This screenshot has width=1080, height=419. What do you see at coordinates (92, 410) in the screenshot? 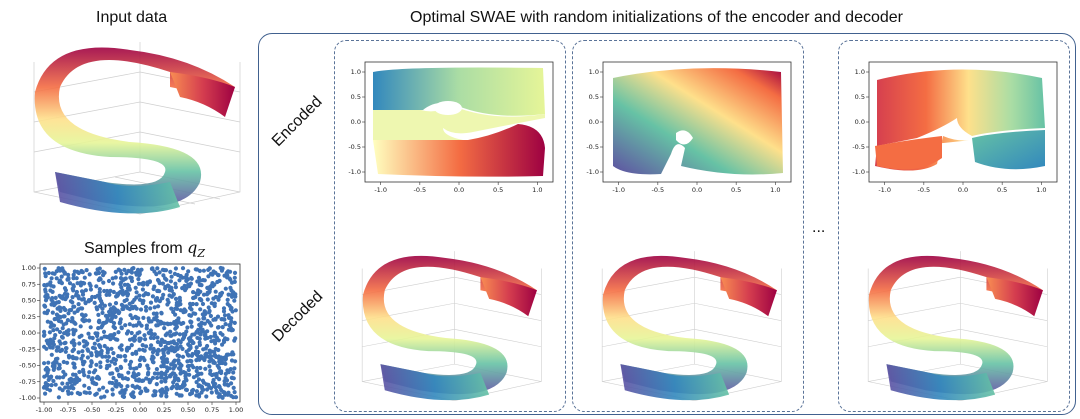
I see `x-tick-label: -0.50` at bounding box center [92, 410].